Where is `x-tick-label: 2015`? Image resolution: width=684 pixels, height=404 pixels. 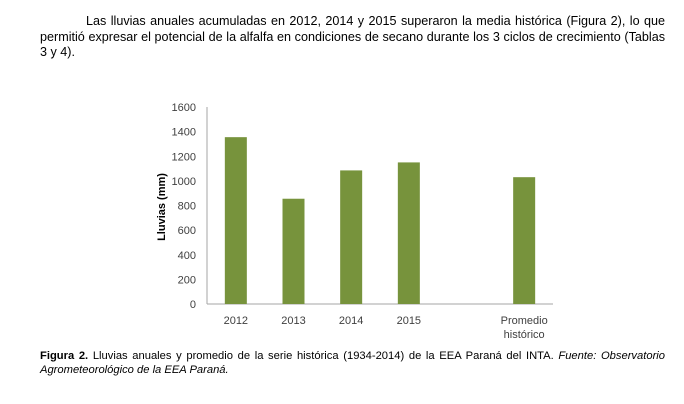 x-tick-label: 2015 is located at coordinates (409, 321).